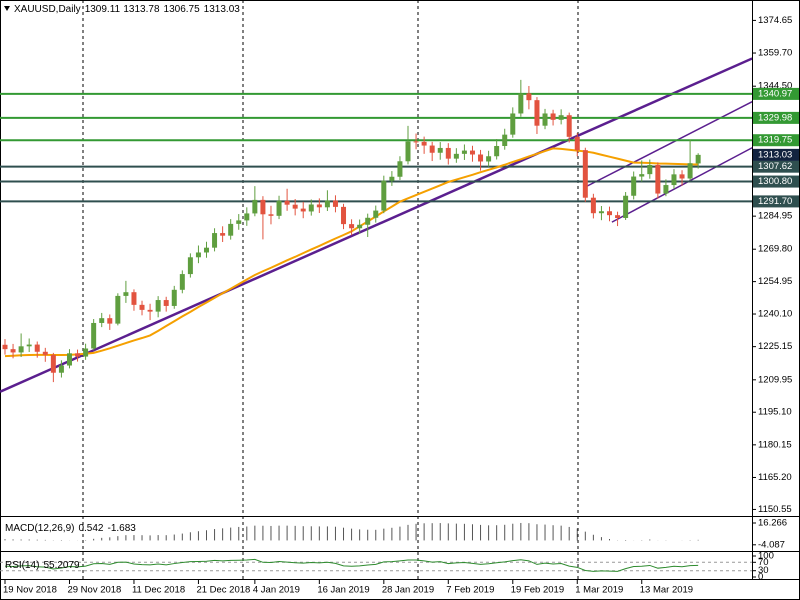 The width and height of the screenshot is (800, 600). What do you see at coordinates (763, 570) in the screenshot?
I see `indicator-y-tick-label: 30` at bounding box center [763, 570].